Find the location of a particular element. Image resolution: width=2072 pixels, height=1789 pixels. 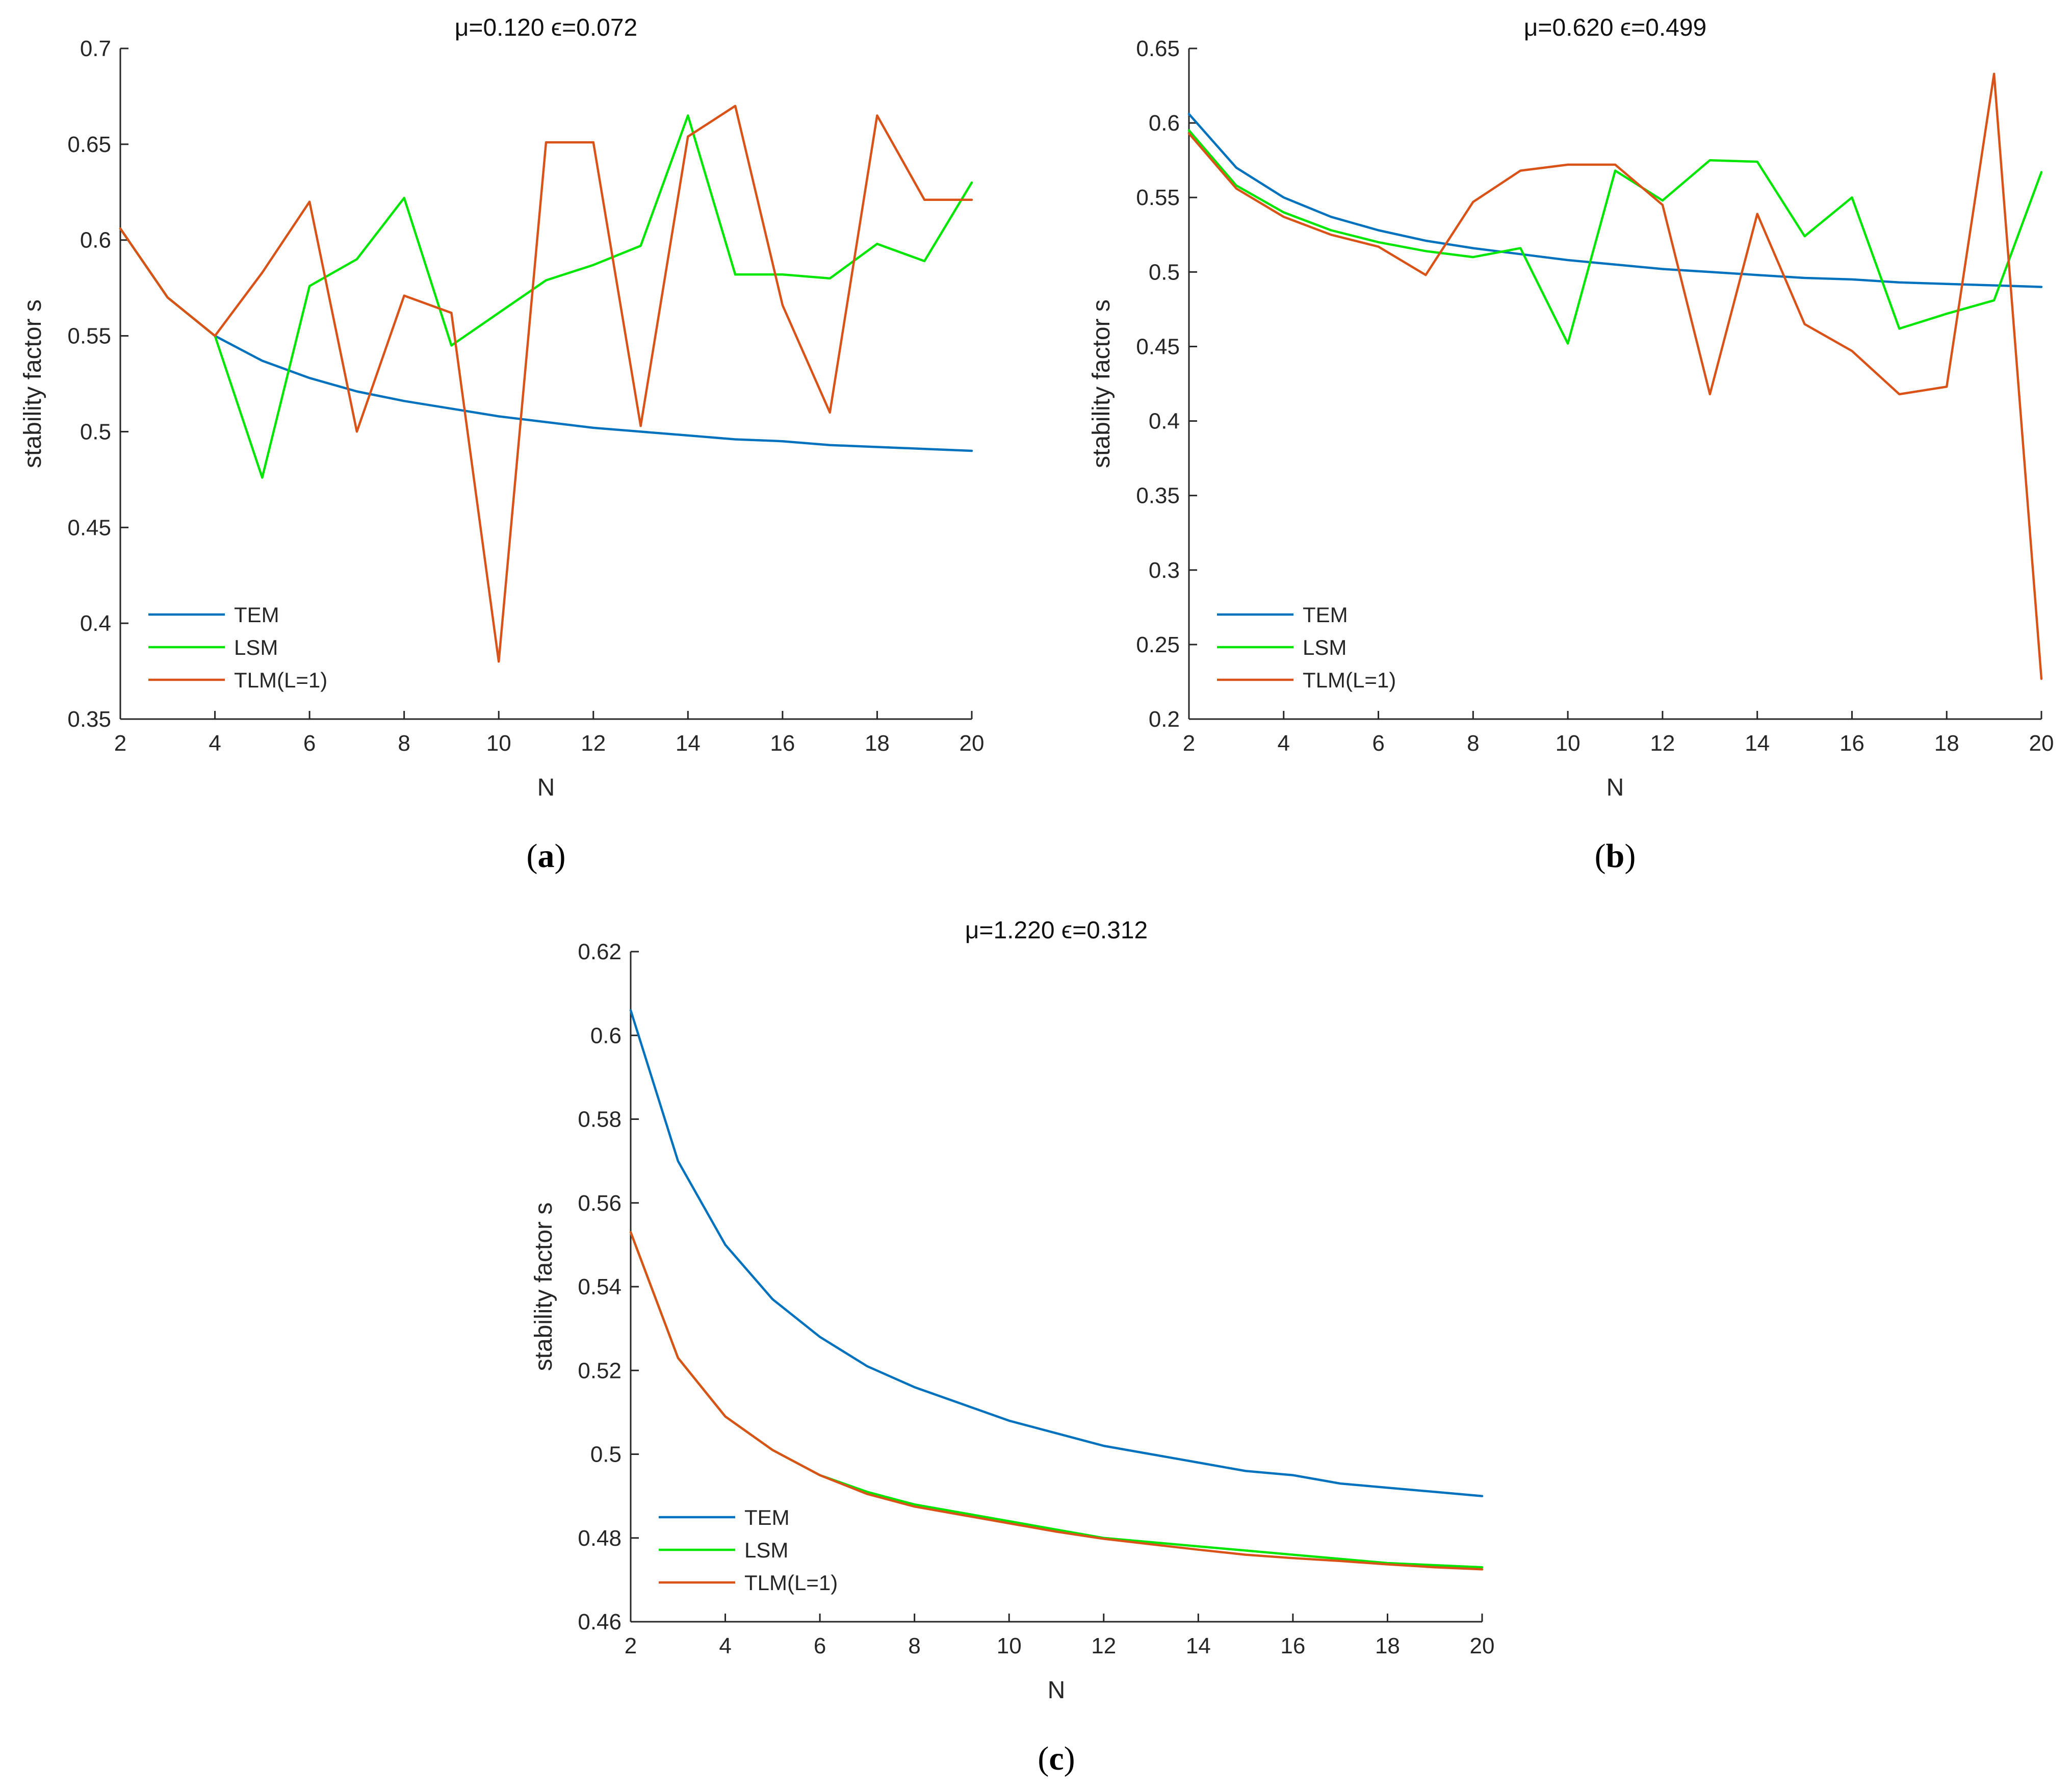

y-tick-label: 0.58 is located at coordinates (599, 1120).